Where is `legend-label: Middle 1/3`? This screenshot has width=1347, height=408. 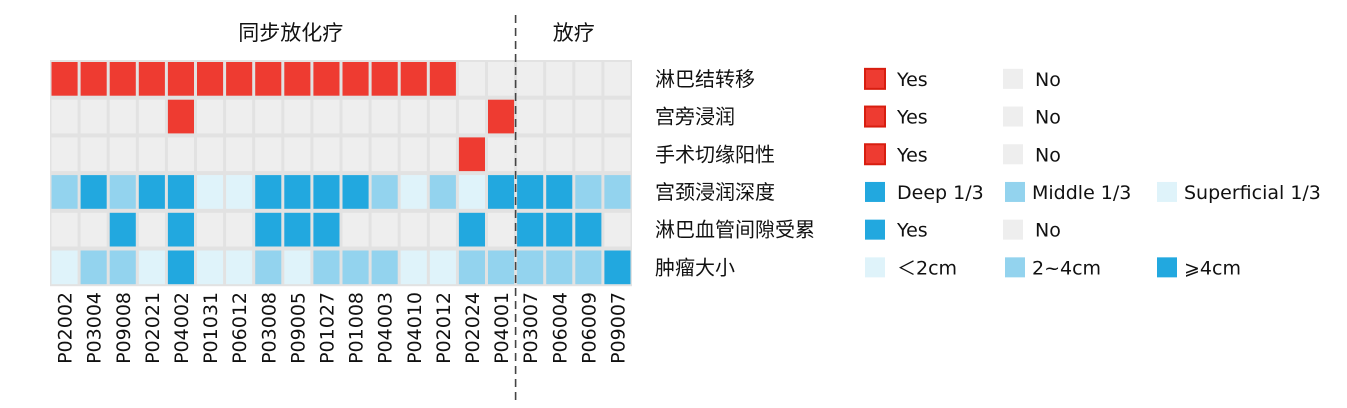
legend-label: Middle 1/3 is located at coordinates (1081, 193).